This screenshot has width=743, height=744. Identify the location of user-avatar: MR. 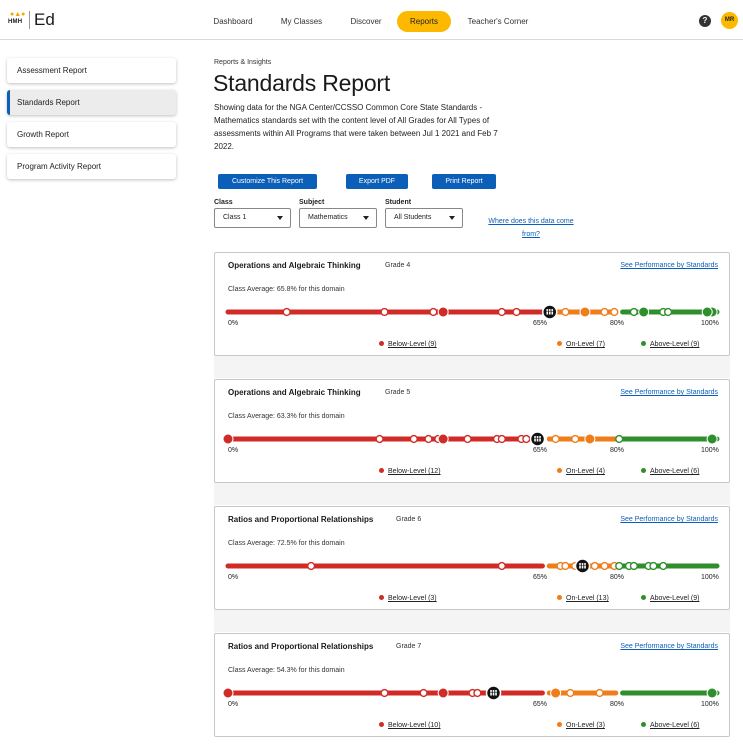
(729, 20).